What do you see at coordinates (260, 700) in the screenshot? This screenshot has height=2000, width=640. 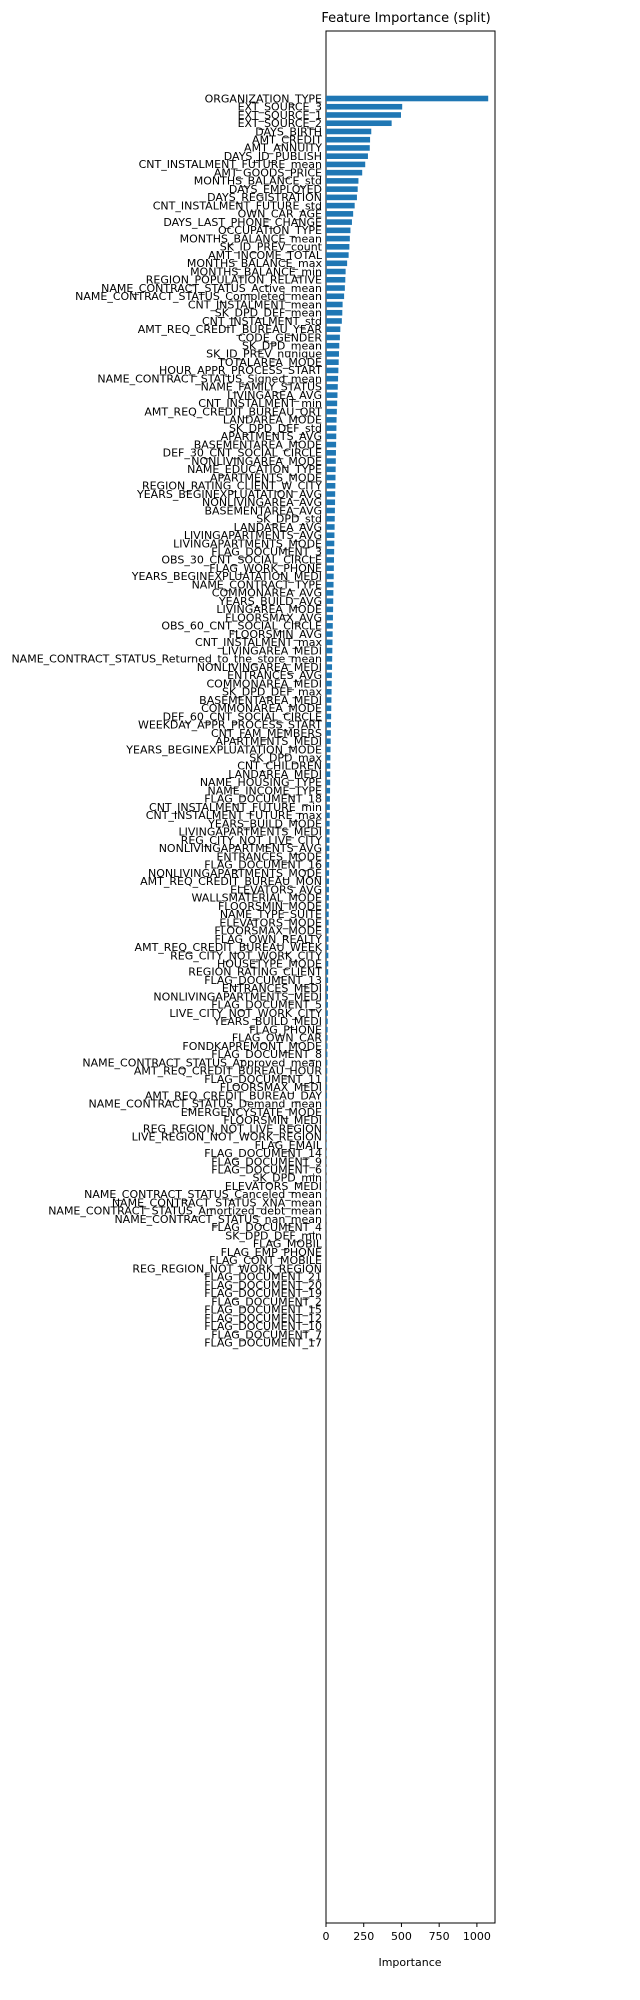 I see `y-tick-label: BASEMENTAREA_MEDI` at bounding box center [260, 700].